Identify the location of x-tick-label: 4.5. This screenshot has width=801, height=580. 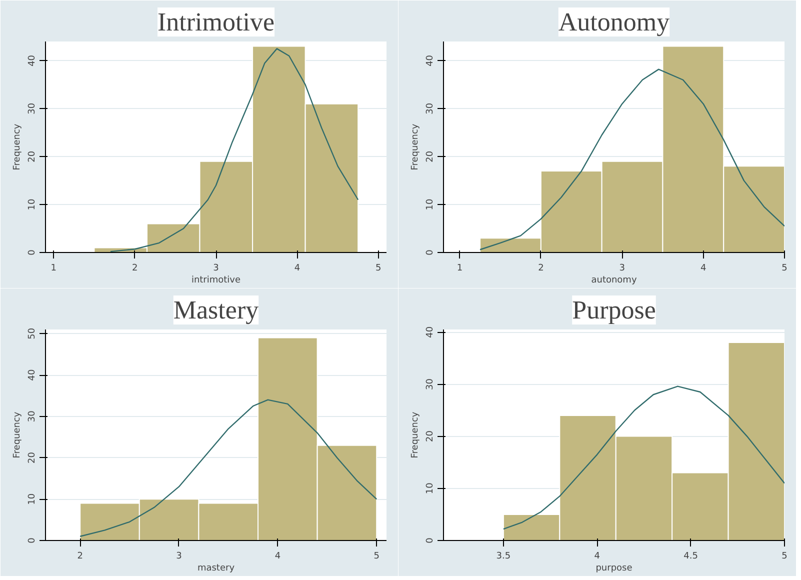
(691, 557).